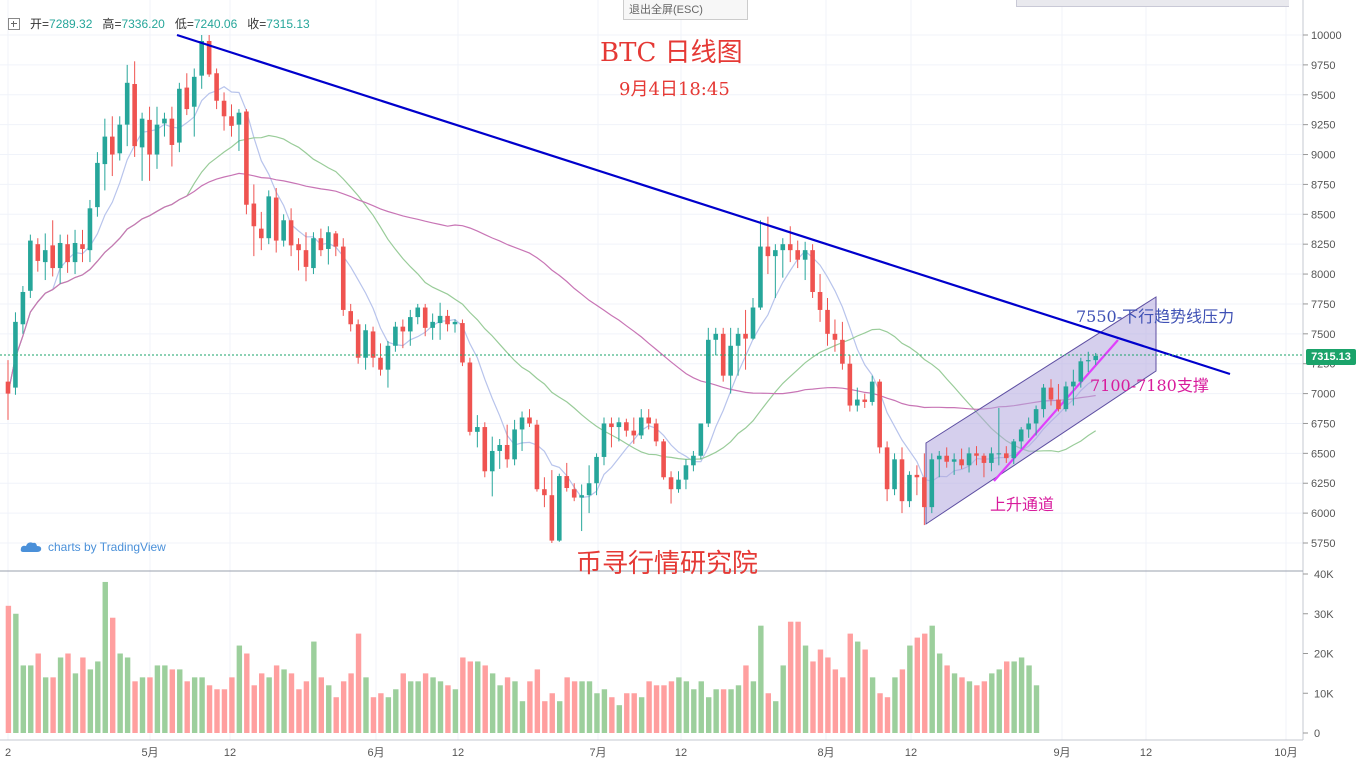 The width and height of the screenshot is (1366, 768). What do you see at coordinates (1323, 96) in the screenshot?
I see `price-tick-label: 9500` at bounding box center [1323, 96].